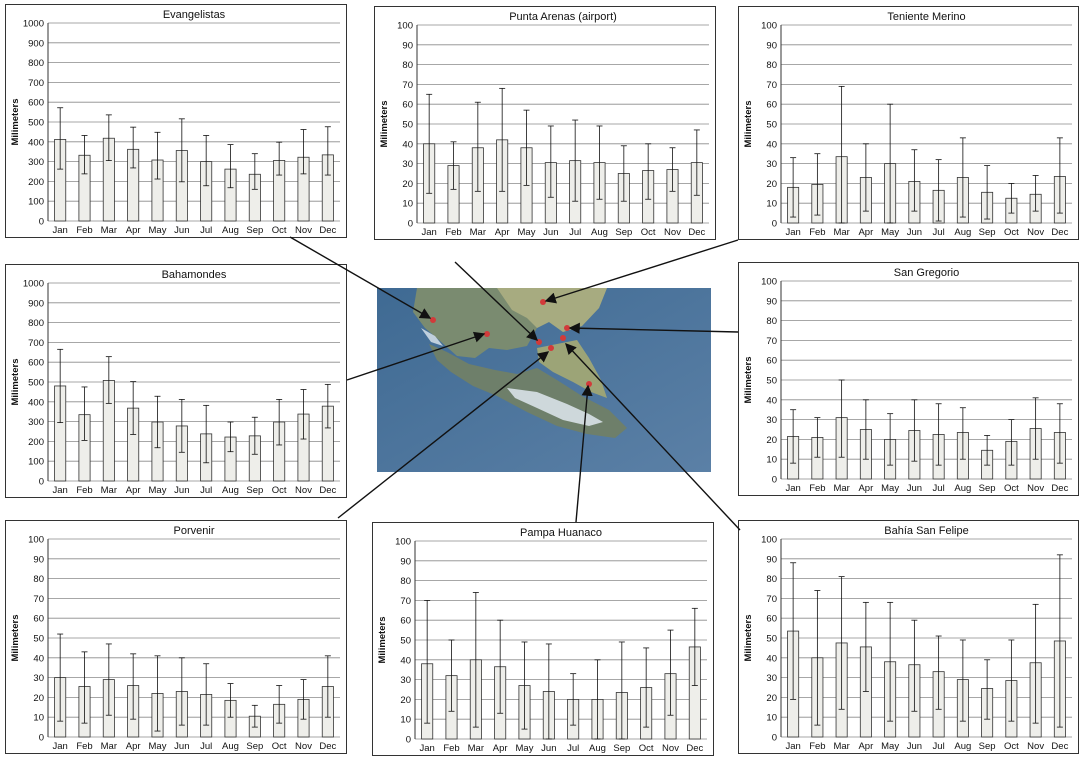 The height and width of the screenshot is (760, 1084). I want to click on chart-title: Porvenir, so click(194, 531).